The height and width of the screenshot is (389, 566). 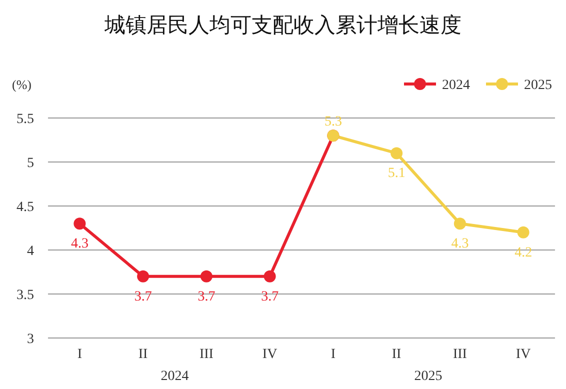 What do you see at coordinates (25, 207) in the screenshot?
I see `y-tick-label: 4.5` at bounding box center [25, 207].